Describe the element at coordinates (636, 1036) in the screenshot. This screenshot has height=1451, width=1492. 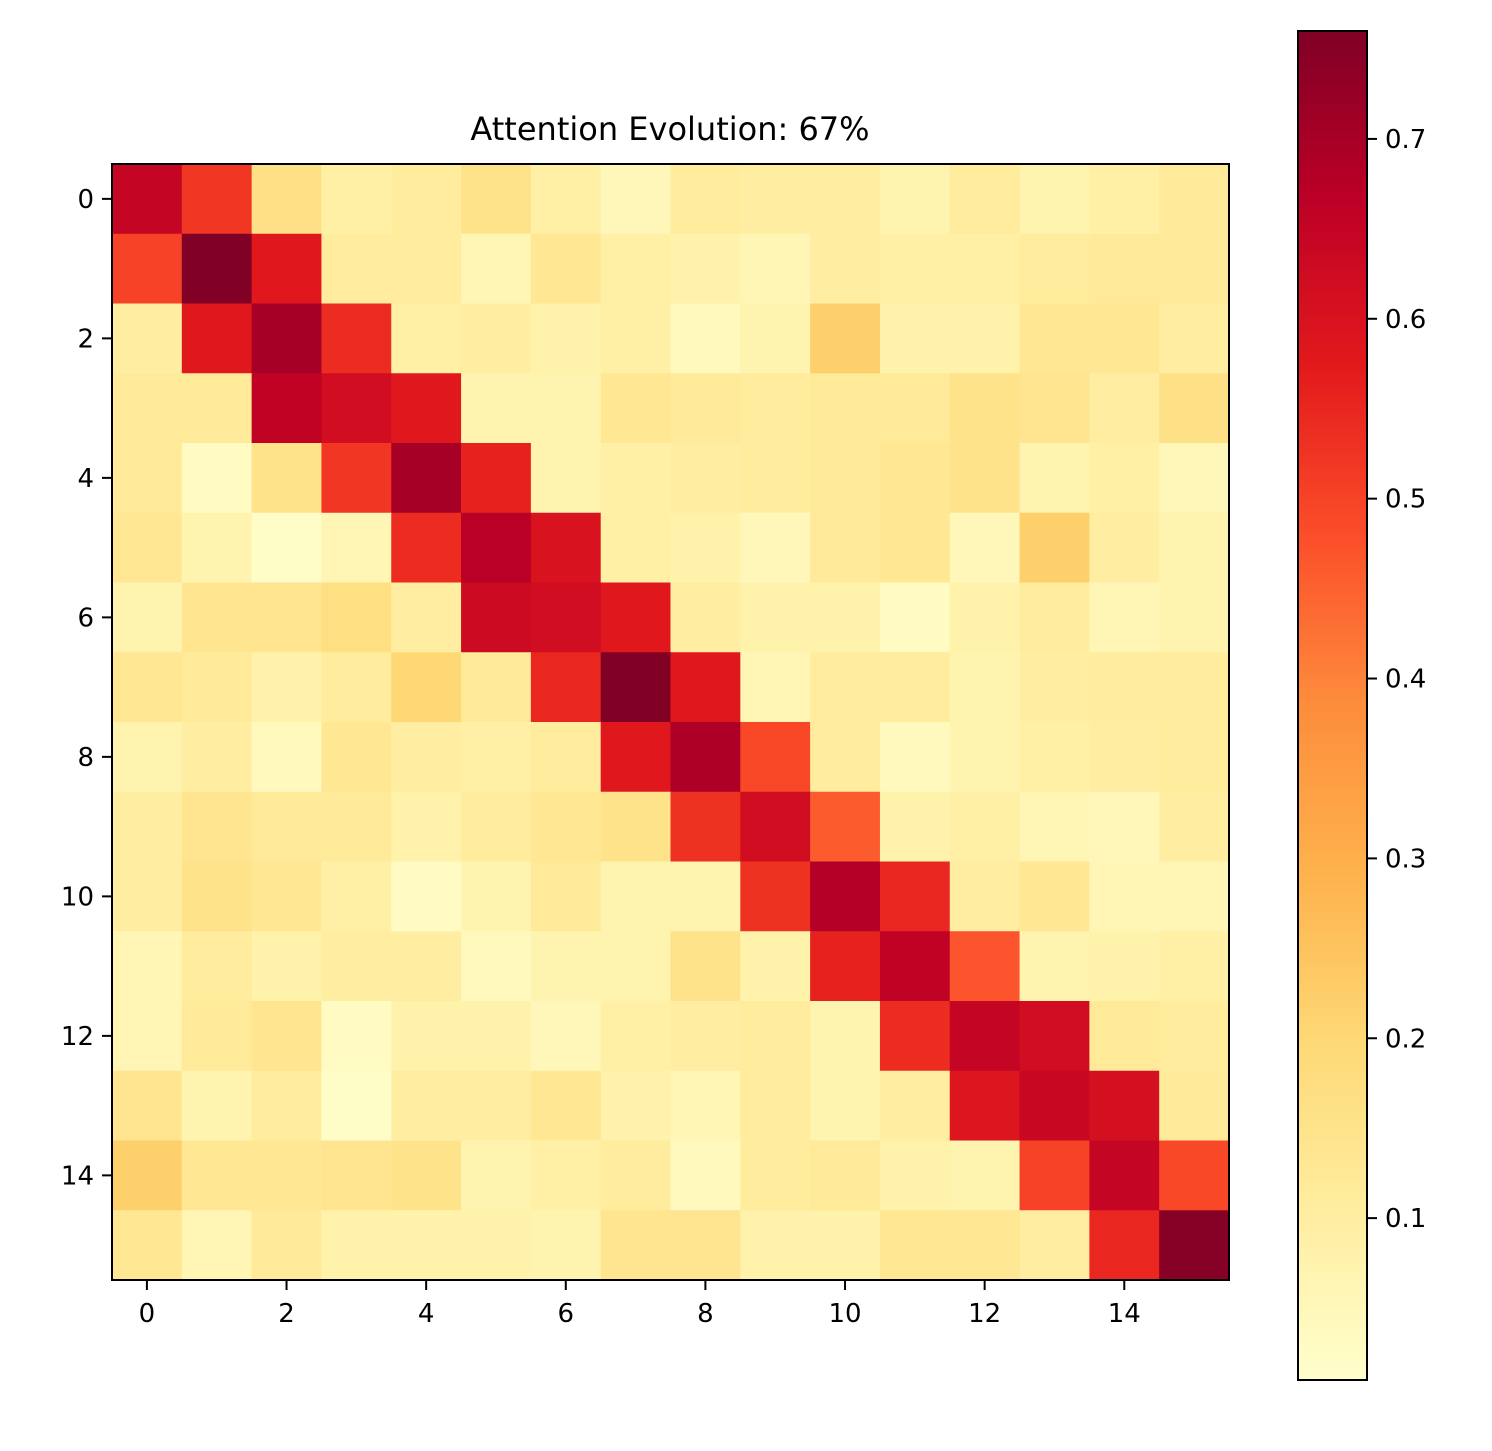
I see `heatmap-cell-r12-c7` at that location.